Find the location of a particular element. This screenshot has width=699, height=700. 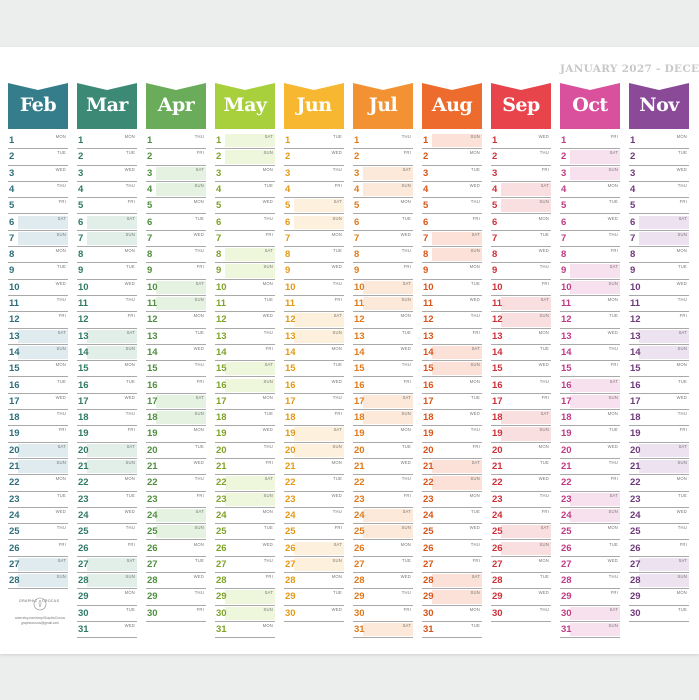

month-name: Jul is located at coordinates (383, 105).